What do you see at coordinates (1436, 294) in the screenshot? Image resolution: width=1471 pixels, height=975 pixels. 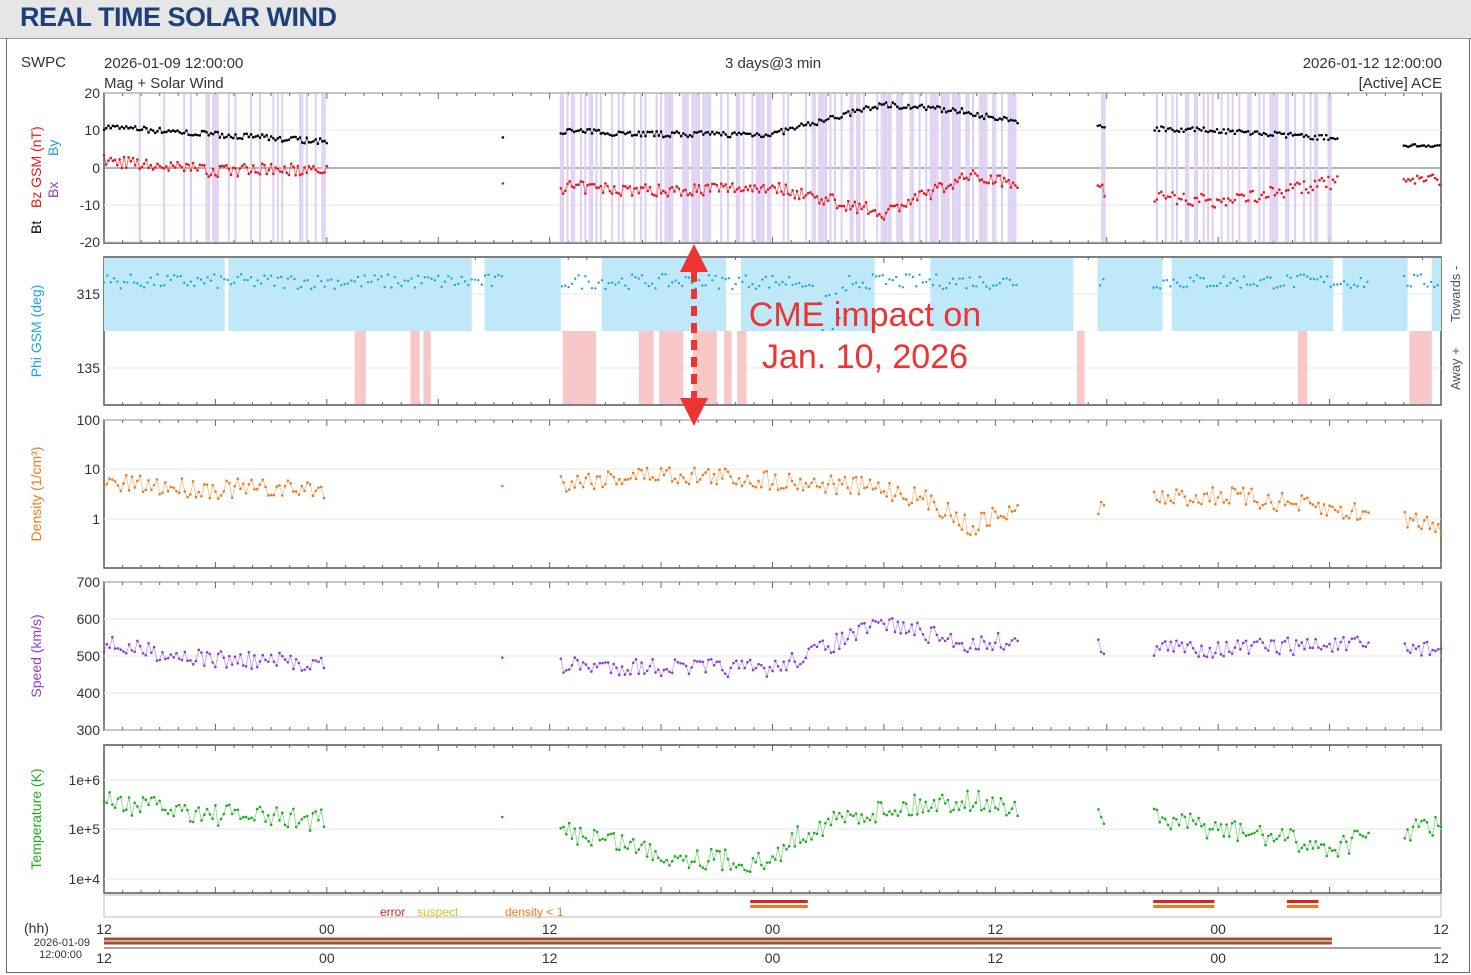 I see `towards-sector-band` at bounding box center [1436, 294].